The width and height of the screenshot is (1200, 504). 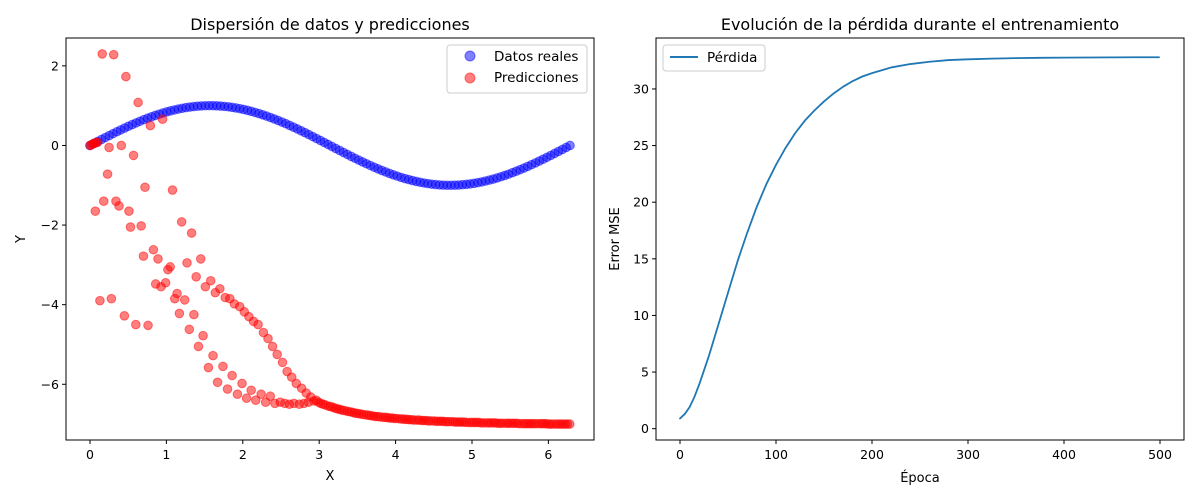 What do you see at coordinates (319, 454) in the screenshot?
I see `x-tick-label: 3` at bounding box center [319, 454].